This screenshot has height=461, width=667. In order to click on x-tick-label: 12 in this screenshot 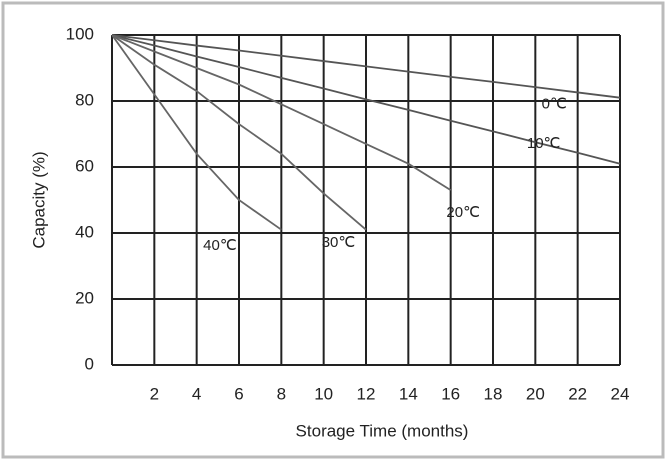, I will do `click(366, 393)`.